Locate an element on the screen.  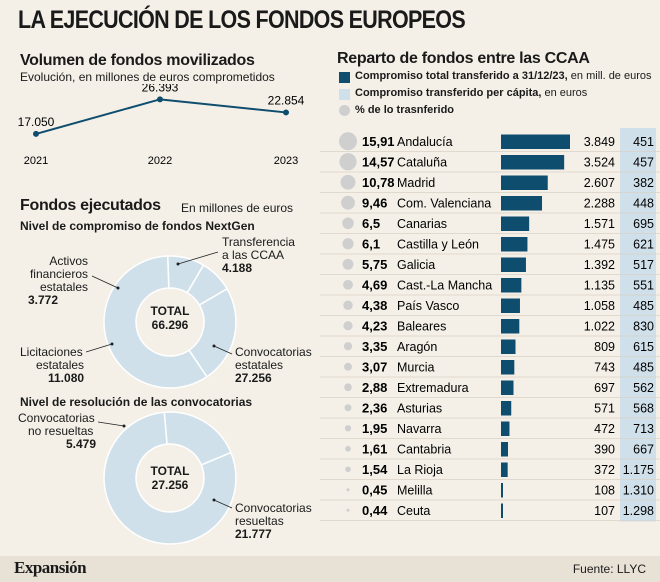
pct-label: 0,44 is located at coordinates (375, 510).